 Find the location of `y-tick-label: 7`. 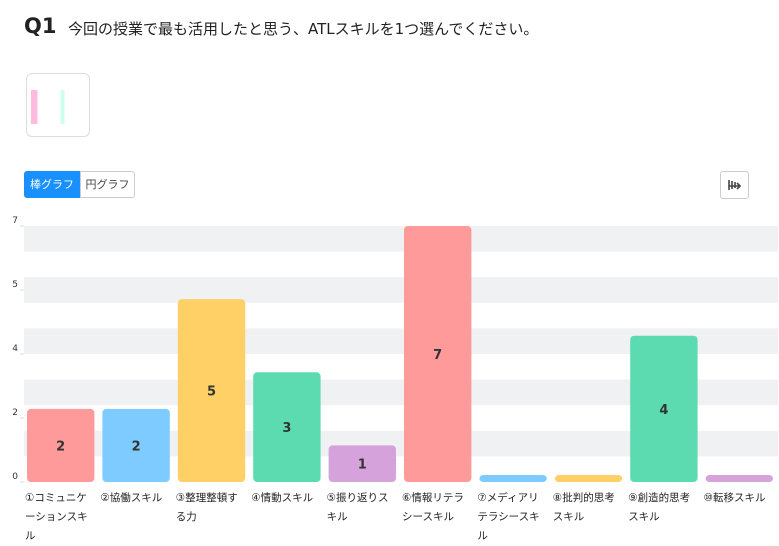

y-tick-label: 7 is located at coordinates (15, 221).